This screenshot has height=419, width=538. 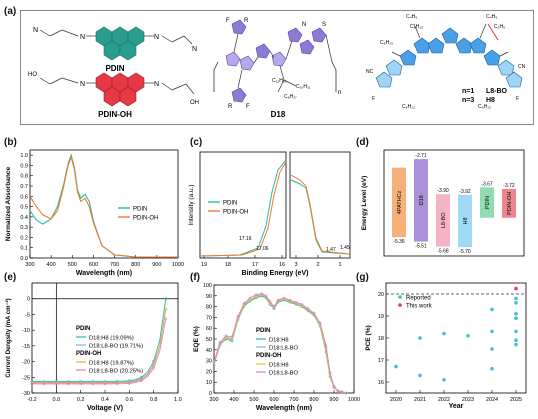 What do you see at coordinates (386, 43) in the screenshot?
I see `acceptor-c6h13-a: C₆H₁₃` at bounding box center [386, 43].